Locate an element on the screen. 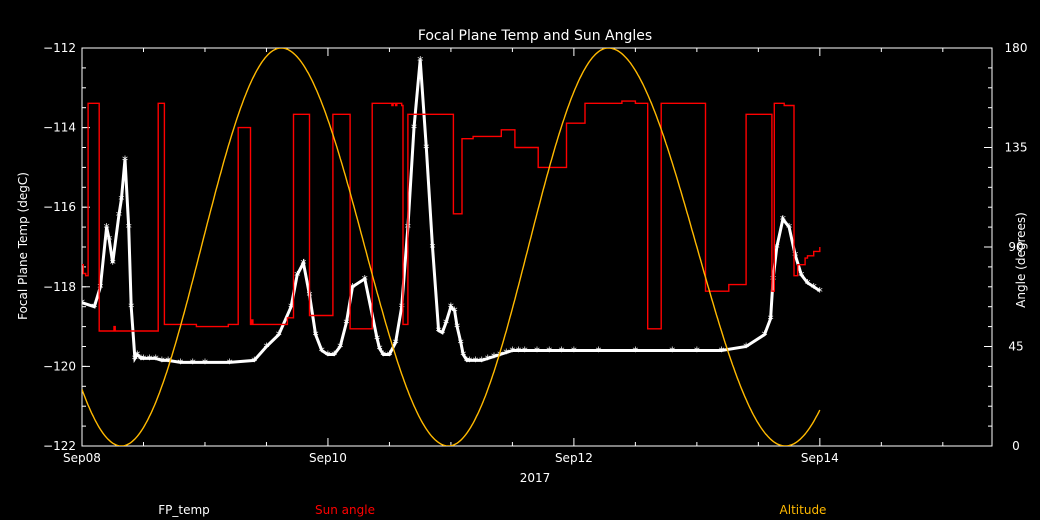 The width and height of the screenshot is (1040, 520). y2-axis-label: Angle (degrees) is located at coordinates (1021, 260).